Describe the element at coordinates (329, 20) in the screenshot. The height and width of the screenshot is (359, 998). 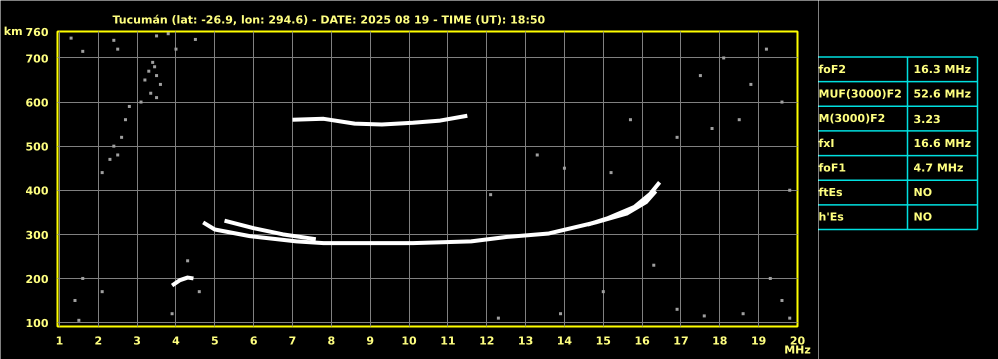
I see `chart-title: Tucumán (lat: -26.9, lon: 294.6) - DATE: 2025 08 19 - TIME (UT): 18:50` at that location.